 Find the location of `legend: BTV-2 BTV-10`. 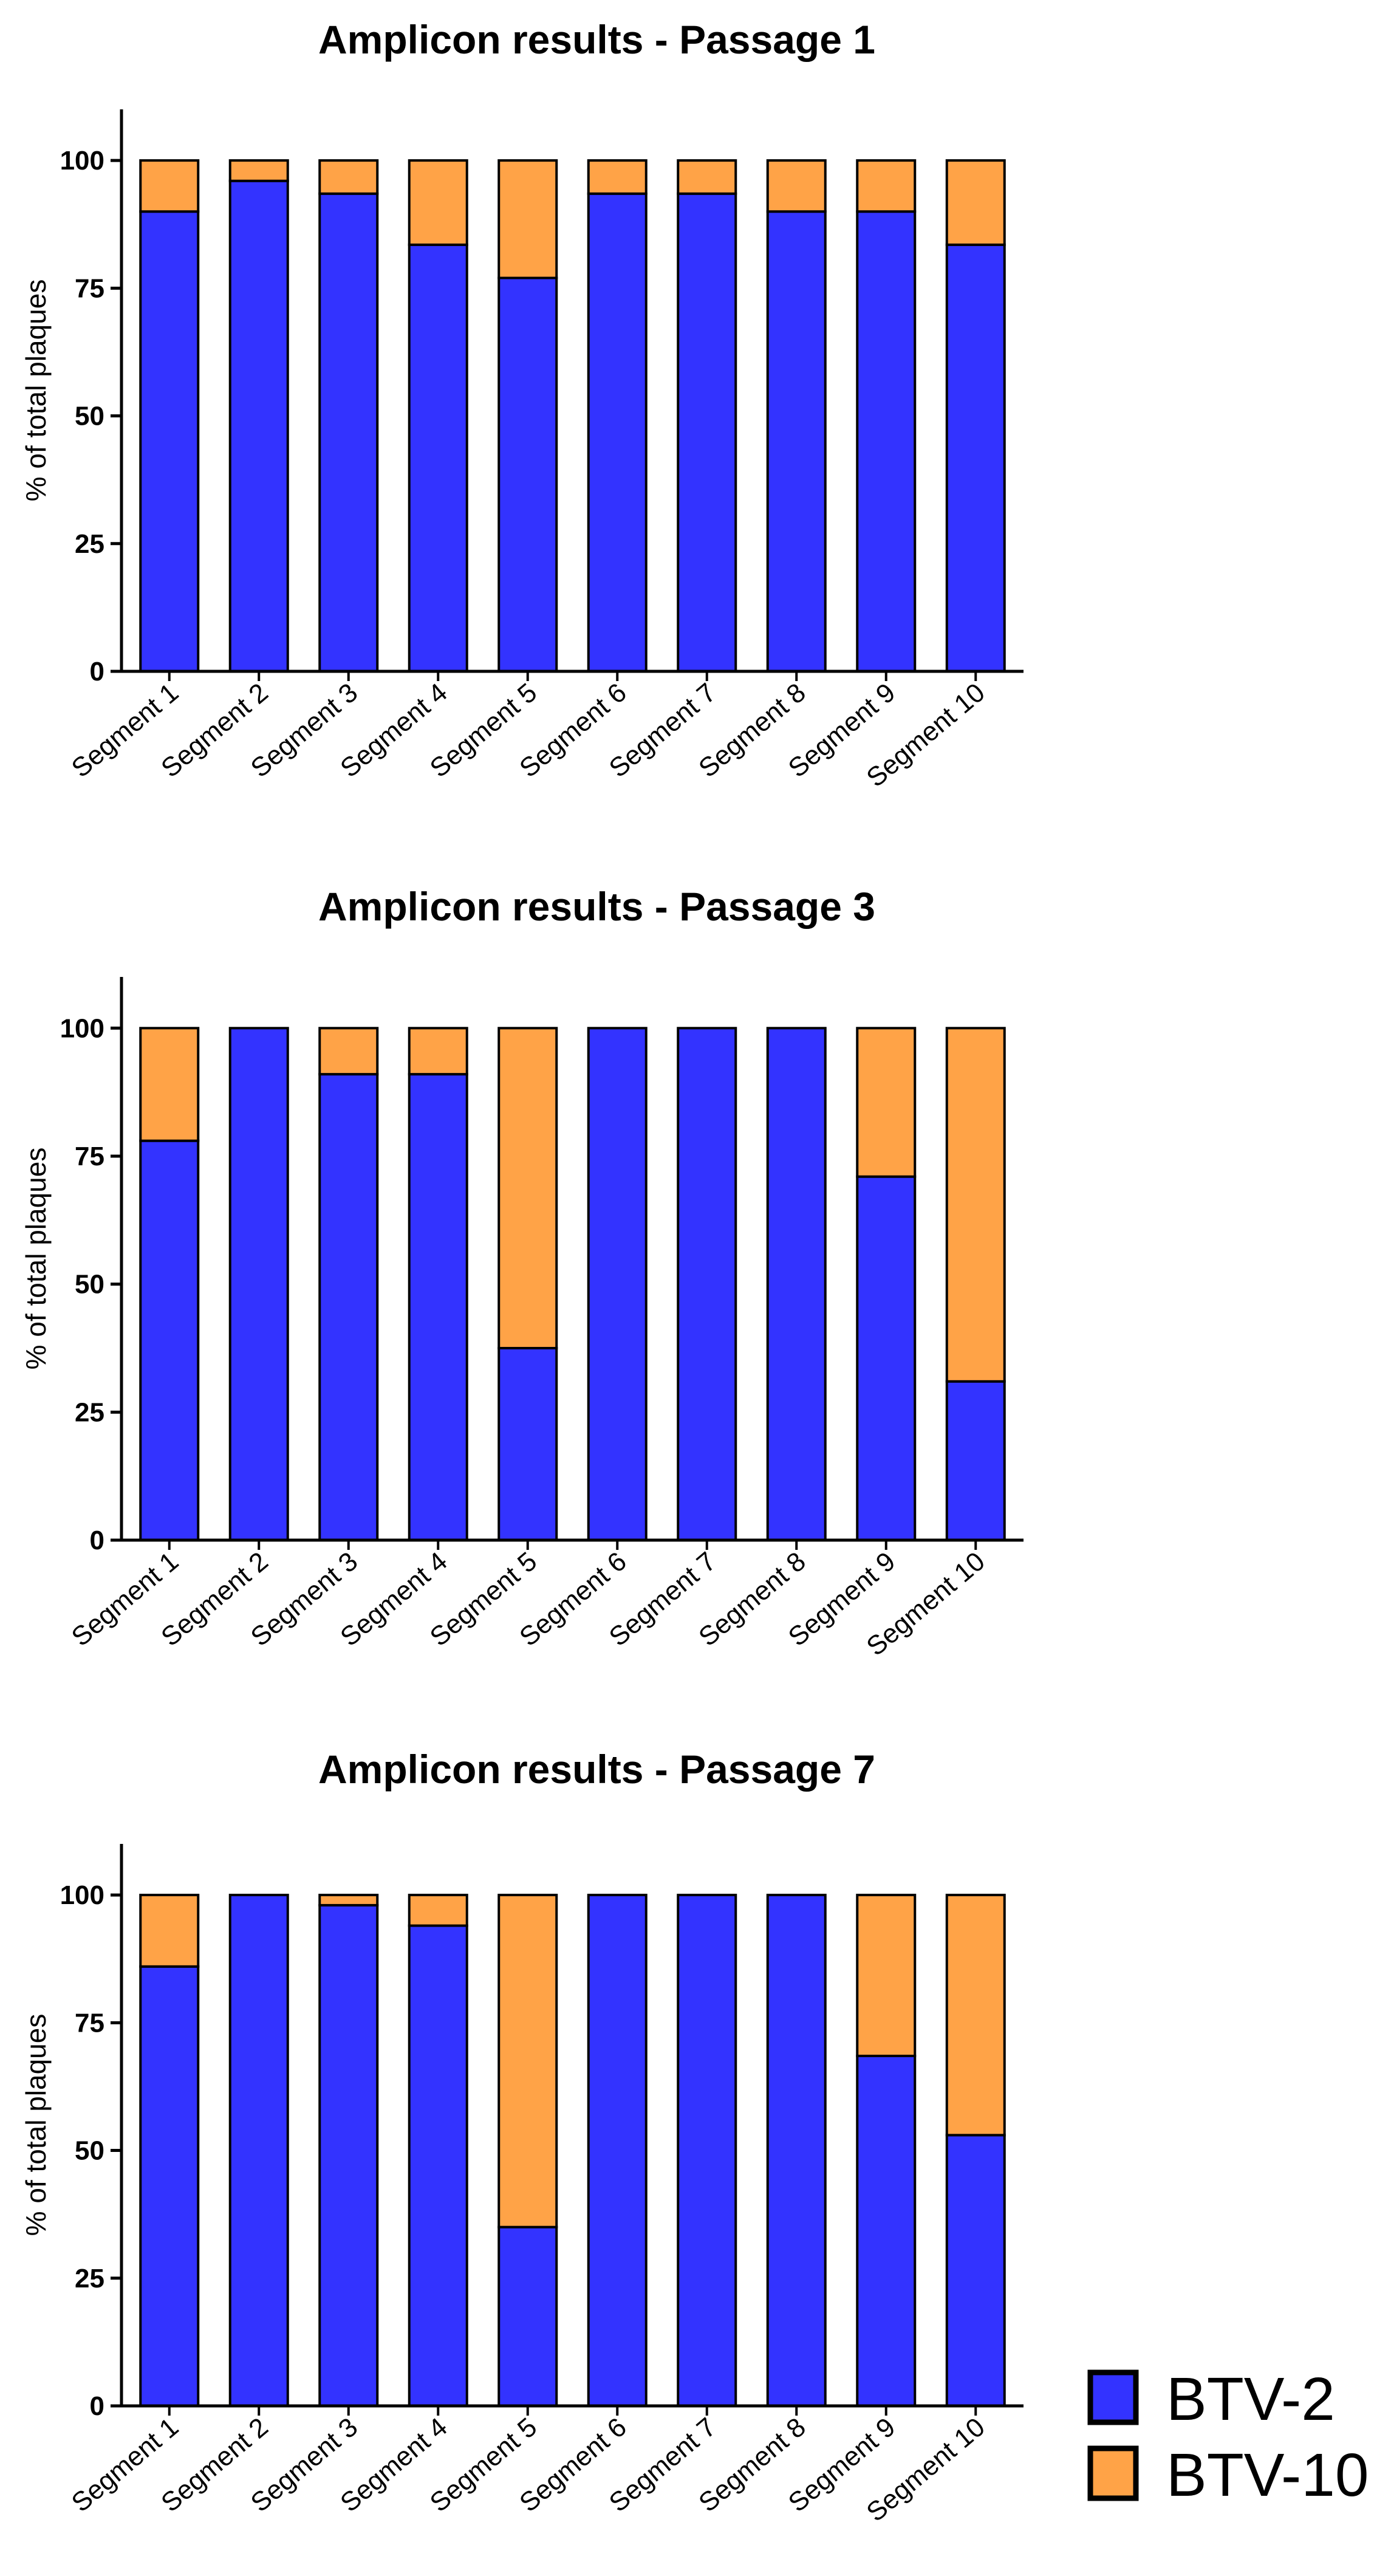

legend: BTV-2 BTV-10 is located at coordinates (1228, 2437).